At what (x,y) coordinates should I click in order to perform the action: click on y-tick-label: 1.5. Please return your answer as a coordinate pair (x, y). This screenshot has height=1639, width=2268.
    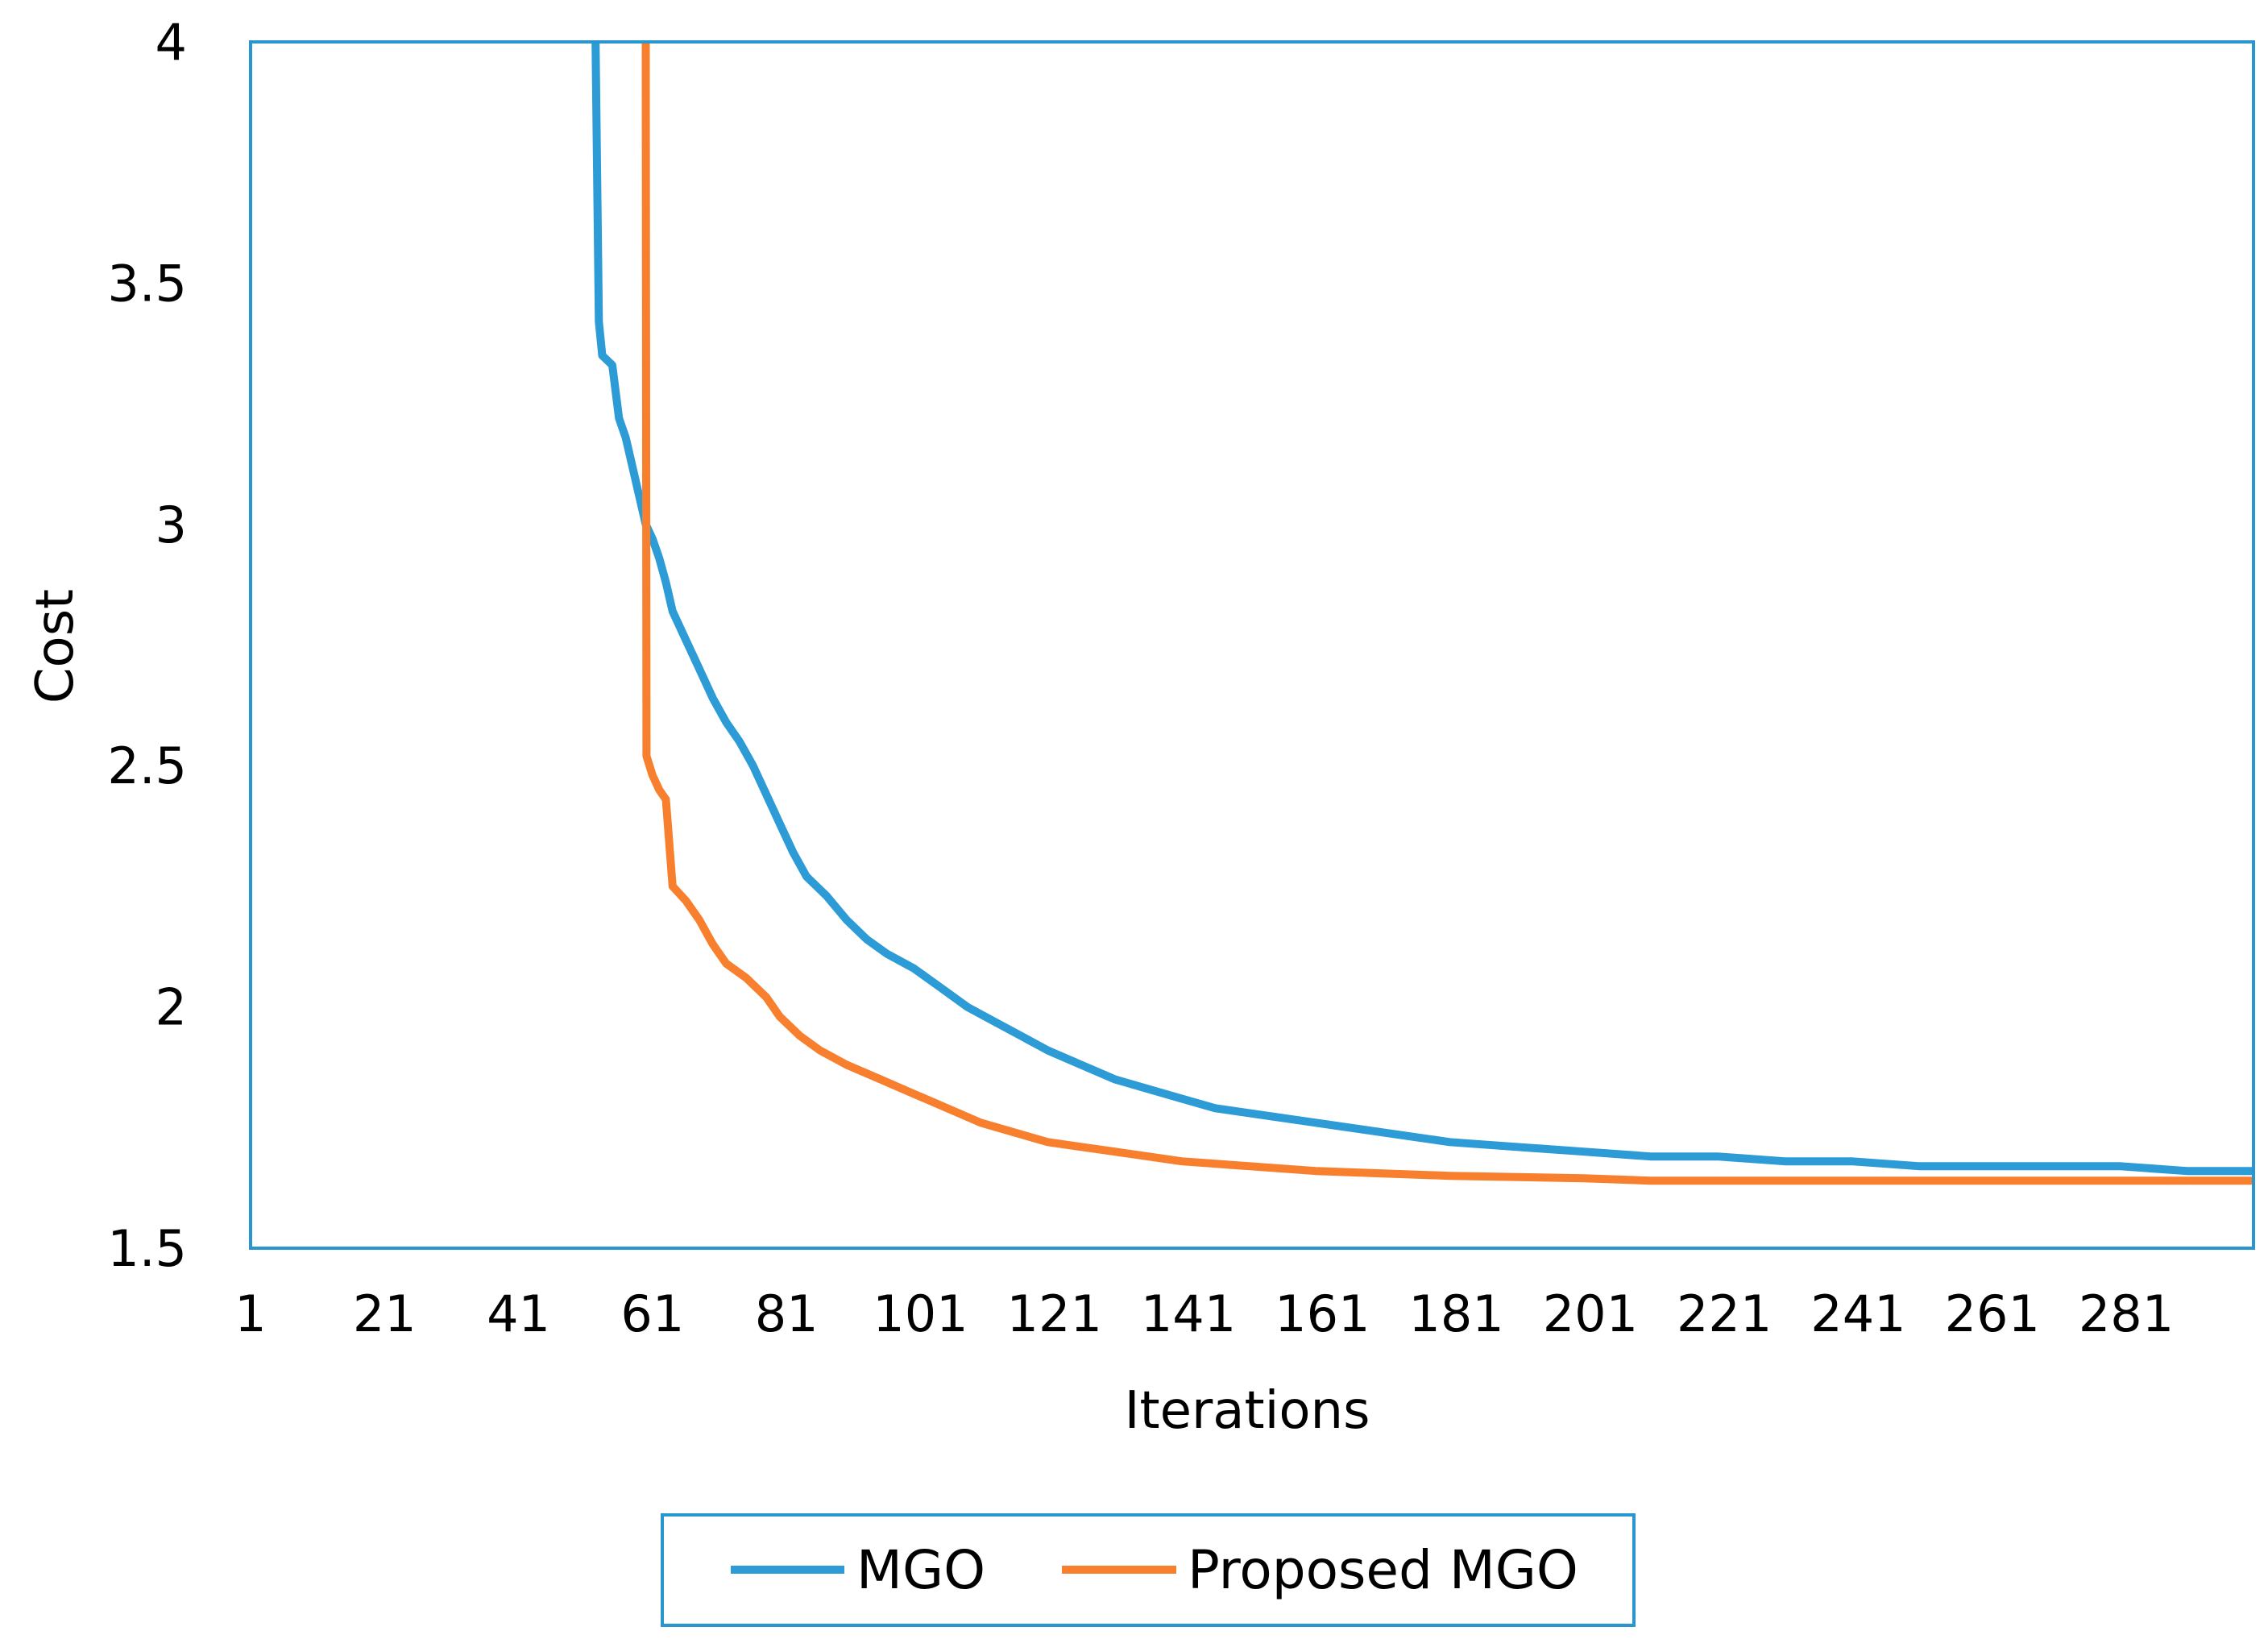
    Looking at the image, I should click on (147, 1249).